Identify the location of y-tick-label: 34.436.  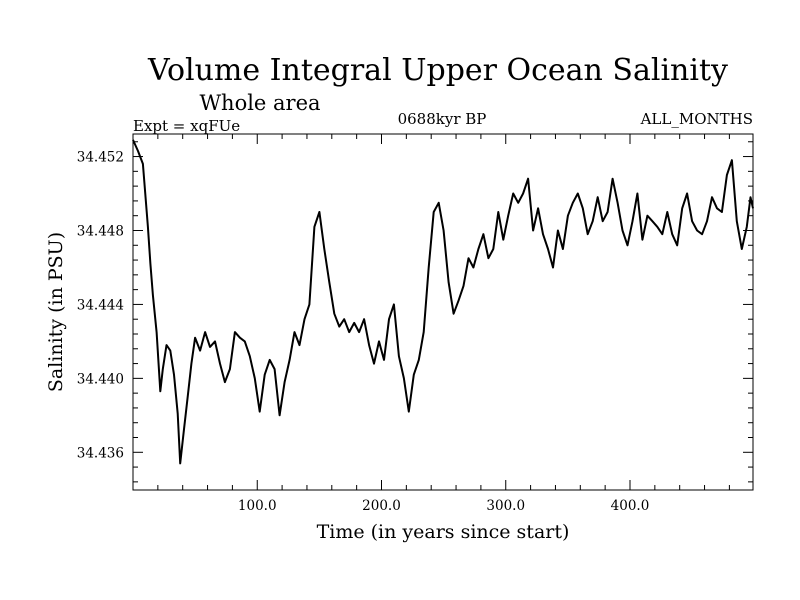
(100, 453).